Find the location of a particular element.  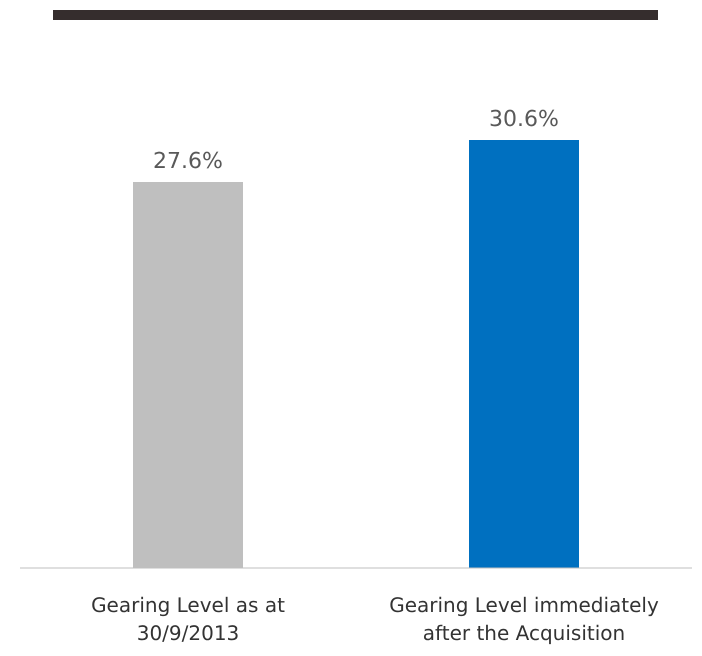

x-tick-label: Gearing Level immediately after the Acquisition is located at coordinates (524, 619).